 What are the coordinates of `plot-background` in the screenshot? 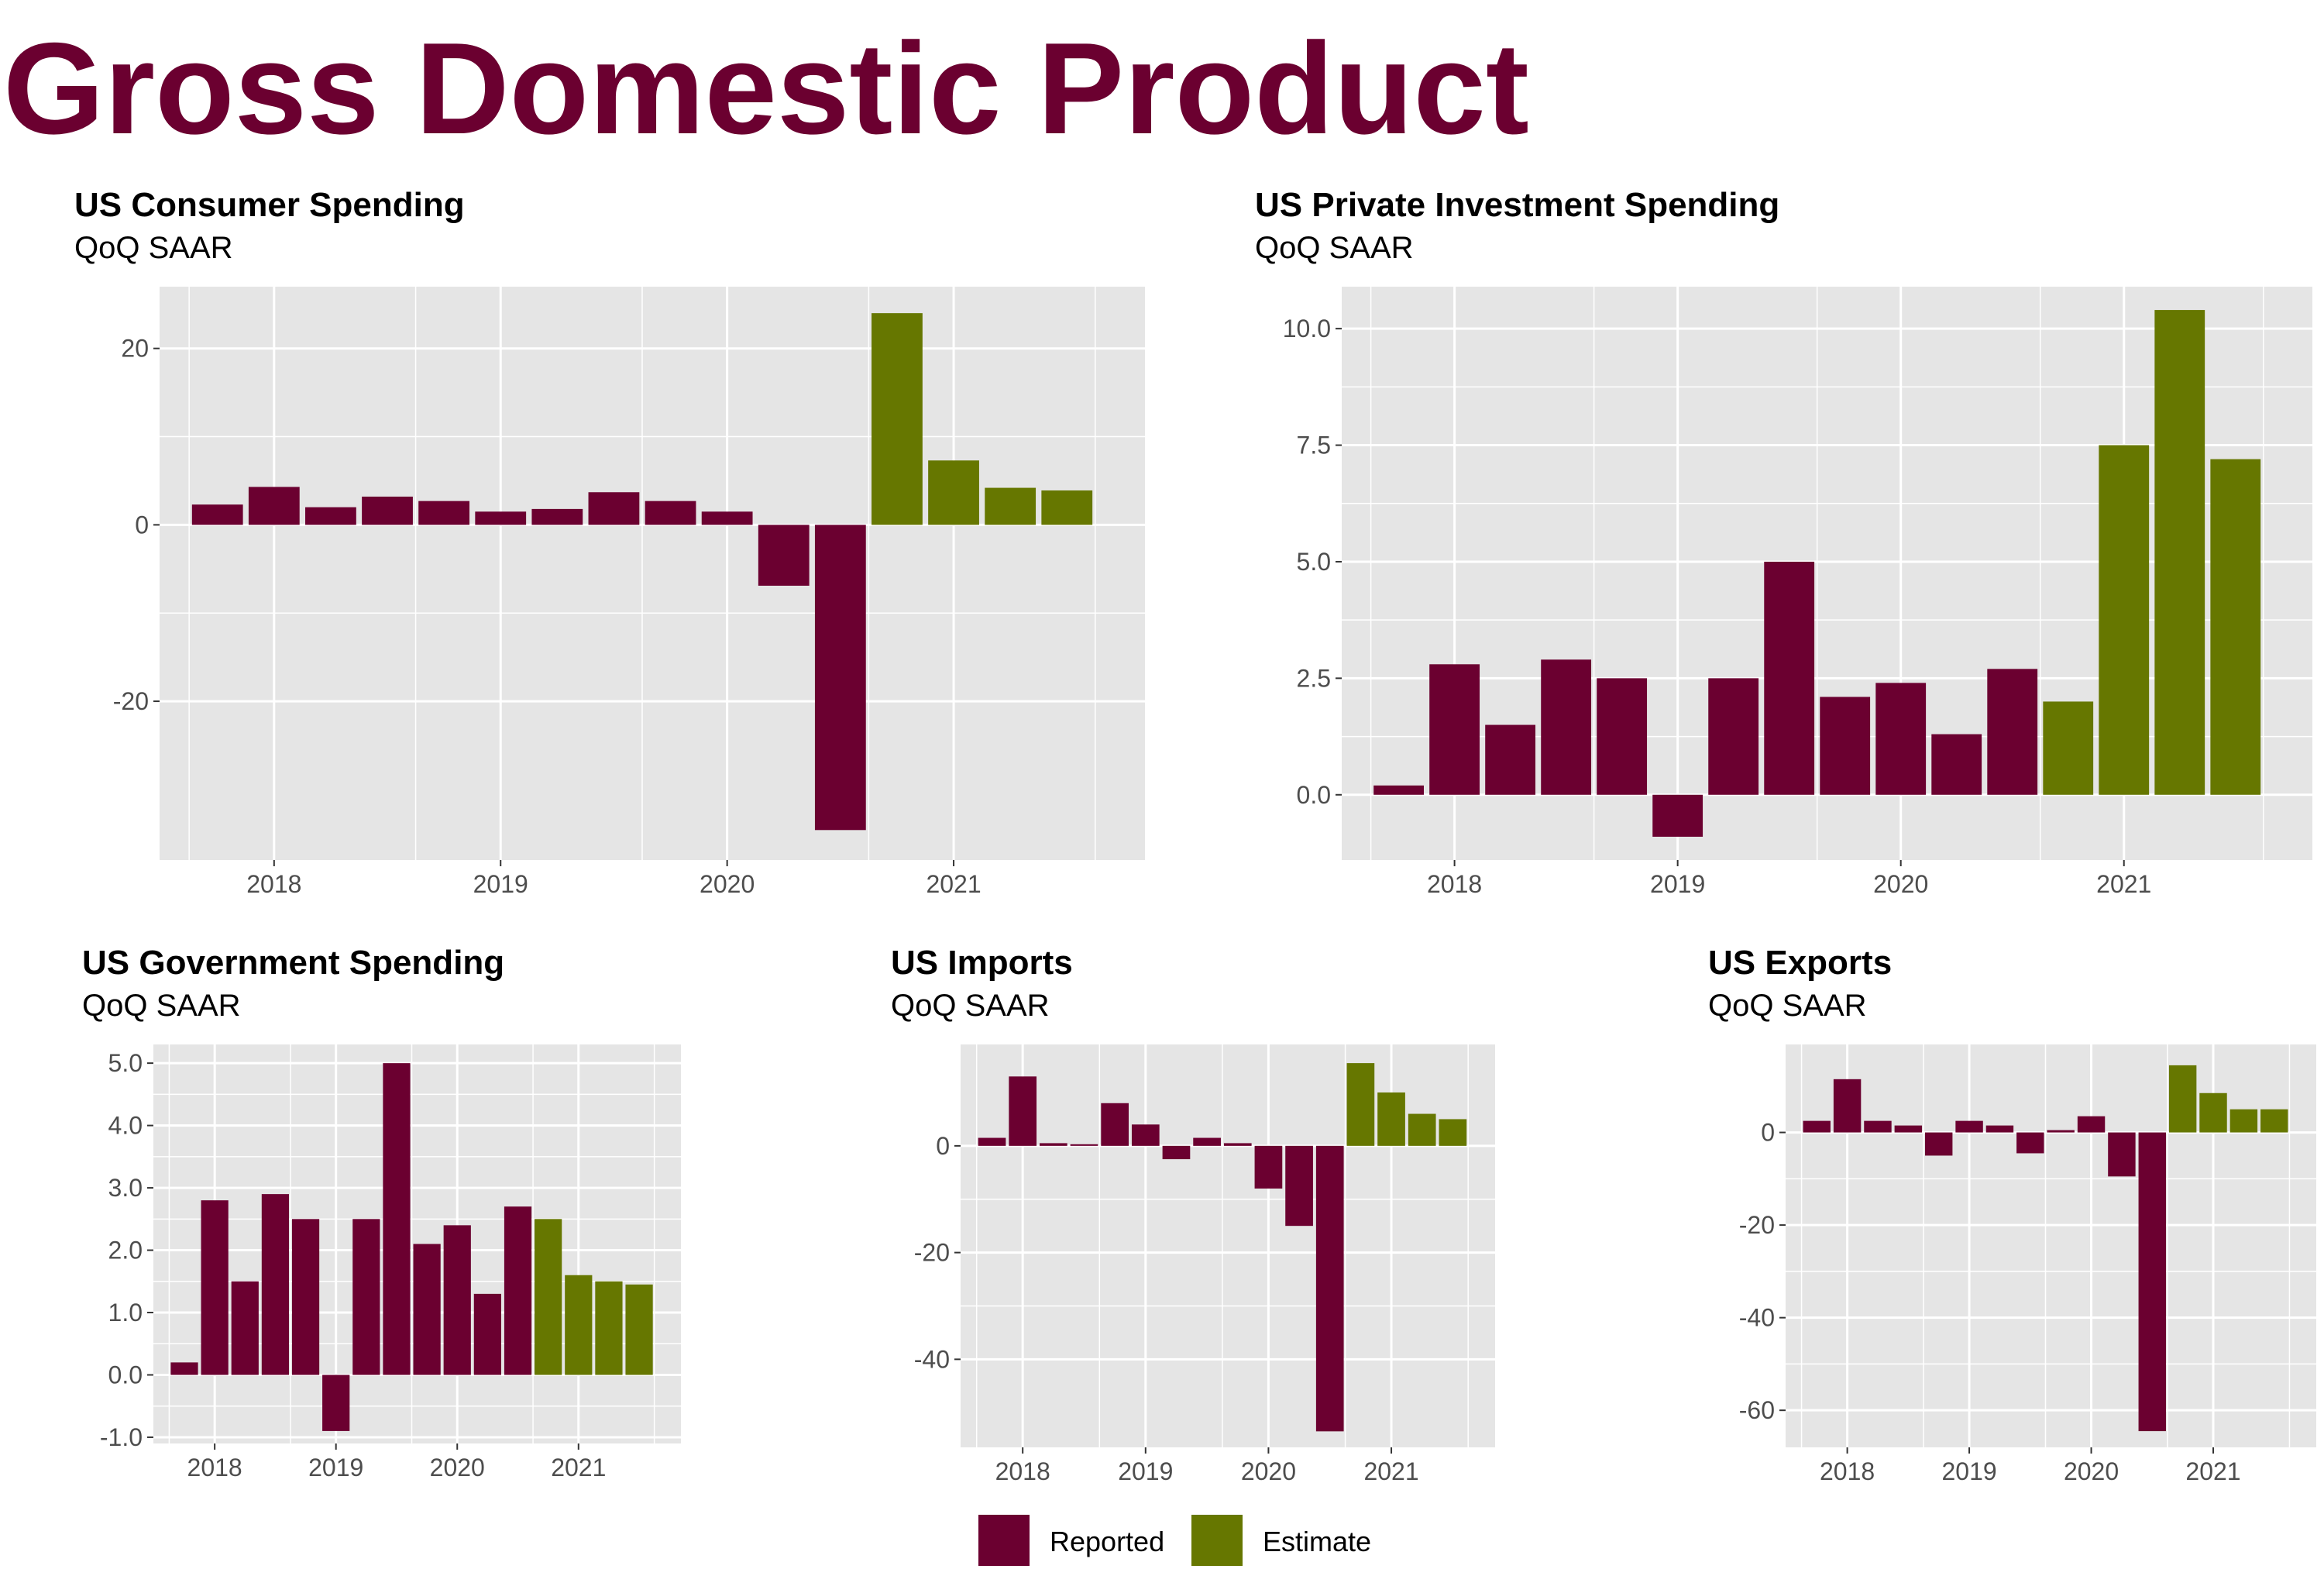 It's located at (2051, 1245).